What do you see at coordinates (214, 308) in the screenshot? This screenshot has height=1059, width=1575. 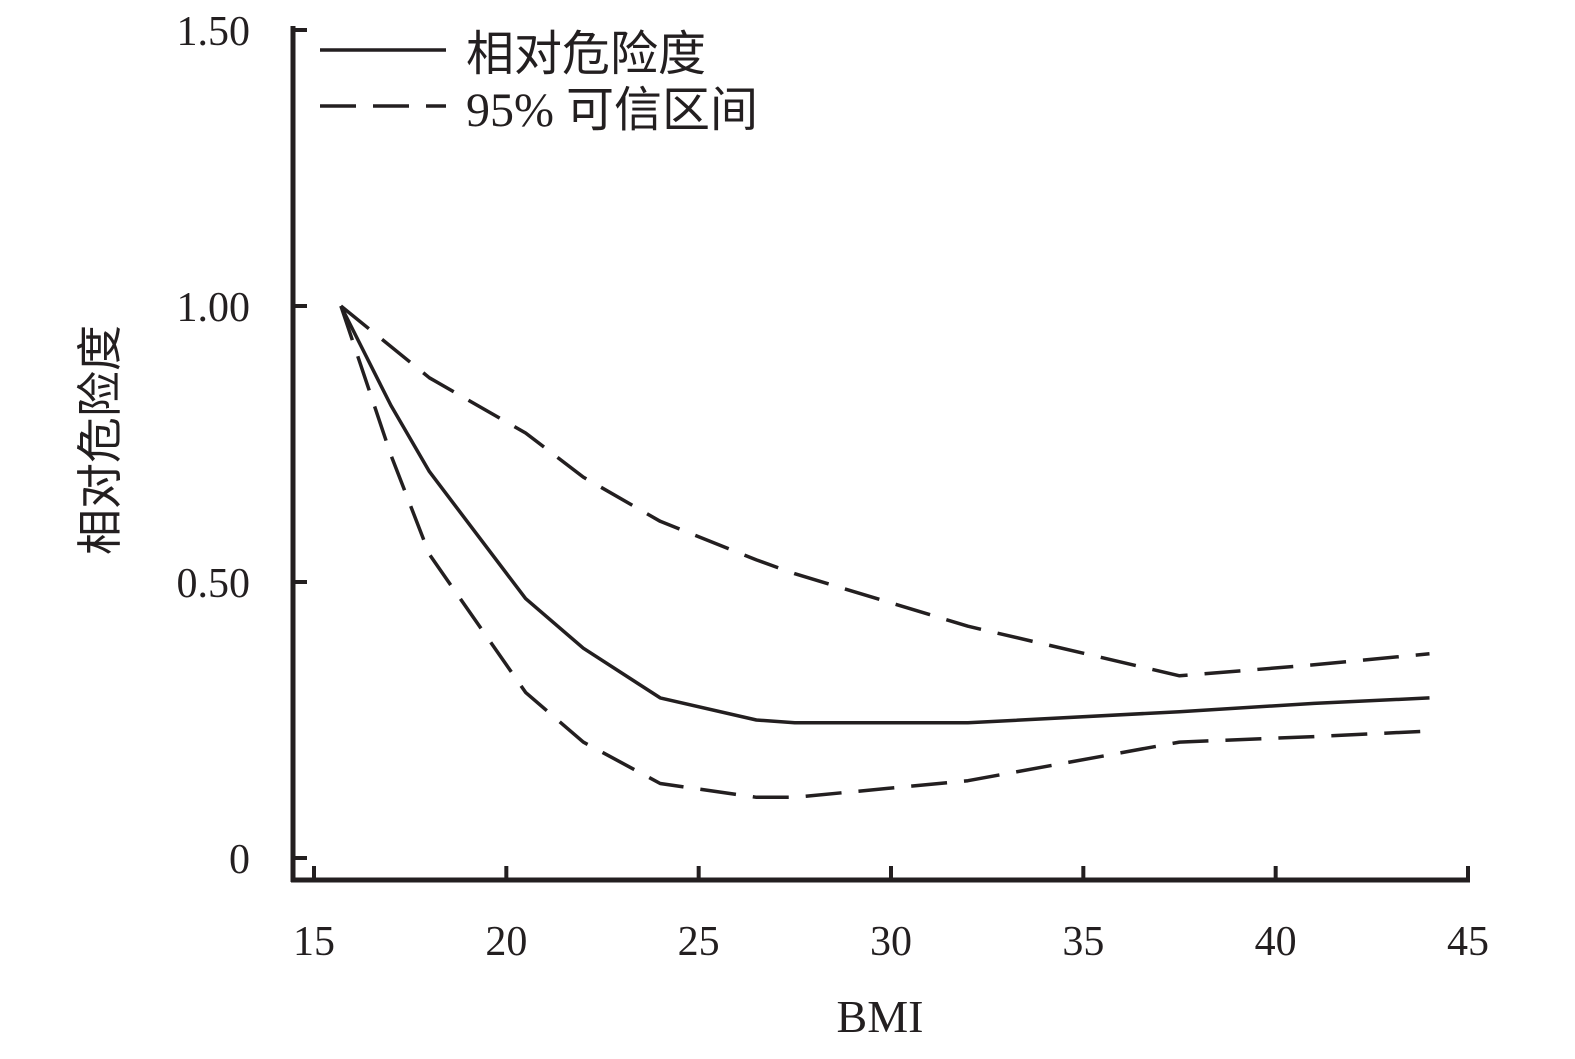 I see `y-tick-label: 1.00` at bounding box center [214, 308].